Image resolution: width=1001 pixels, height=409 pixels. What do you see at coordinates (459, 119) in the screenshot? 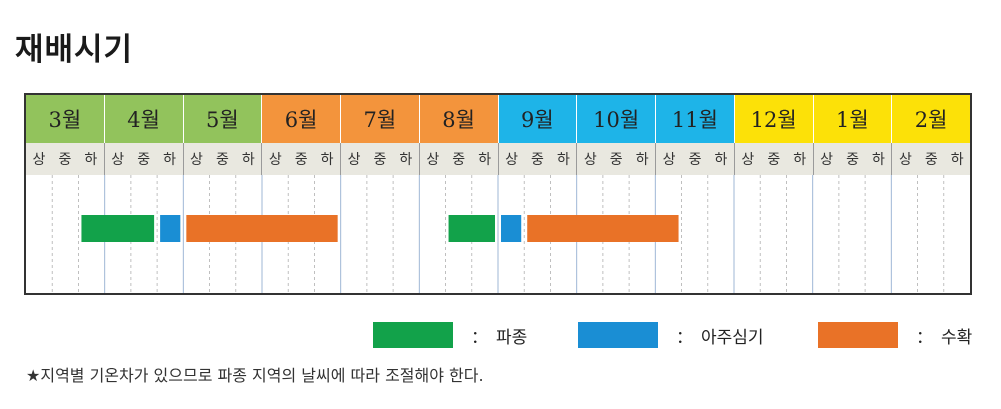
I see `month-label: 8월` at bounding box center [459, 119].